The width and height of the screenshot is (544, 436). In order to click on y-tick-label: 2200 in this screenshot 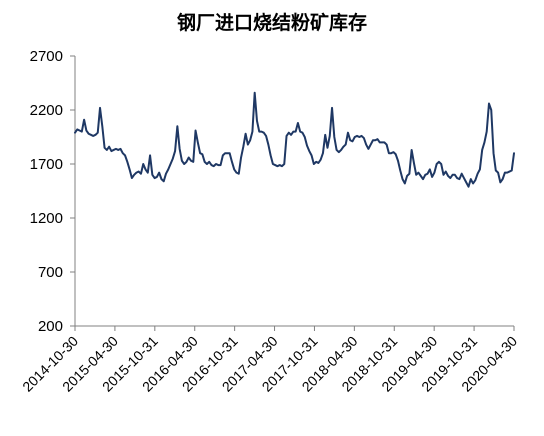, I will do `click(46, 110)`.